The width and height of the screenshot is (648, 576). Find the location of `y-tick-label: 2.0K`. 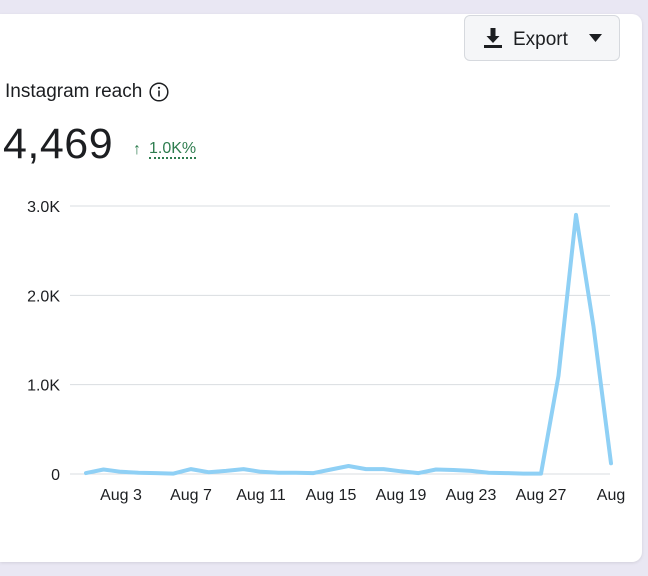

y-tick-label: 2.0K is located at coordinates (43, 296).